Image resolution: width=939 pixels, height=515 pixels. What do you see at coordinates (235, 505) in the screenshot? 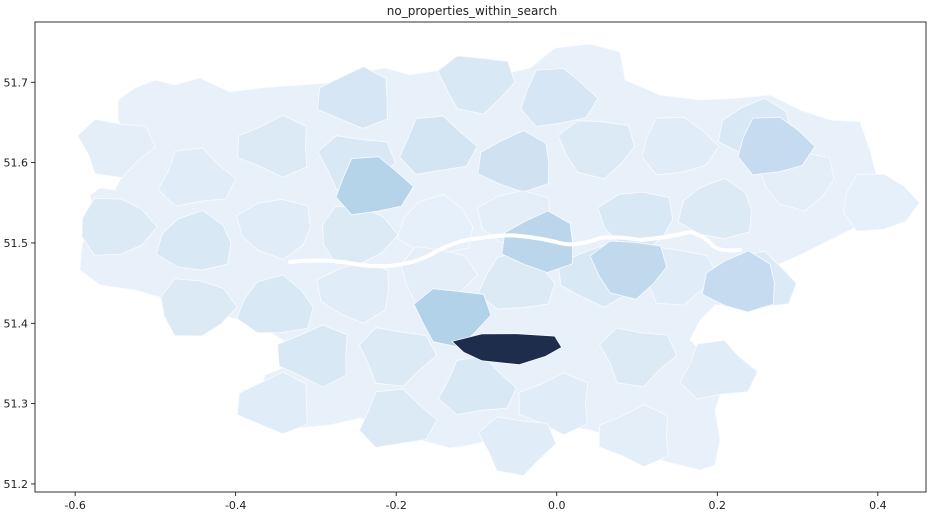
I see `x-tick-label: -0.4` at bounding box center [235, 505].